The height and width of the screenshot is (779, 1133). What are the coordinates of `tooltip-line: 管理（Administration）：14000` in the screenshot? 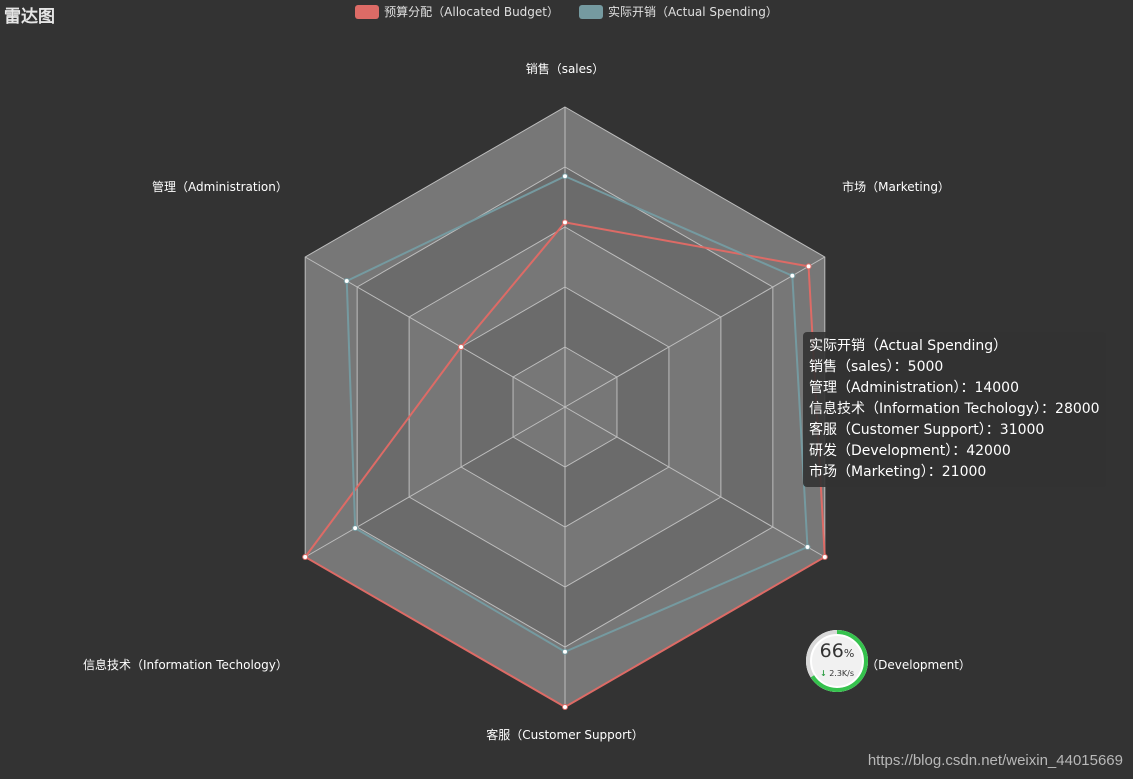 It's located at (914, 388).